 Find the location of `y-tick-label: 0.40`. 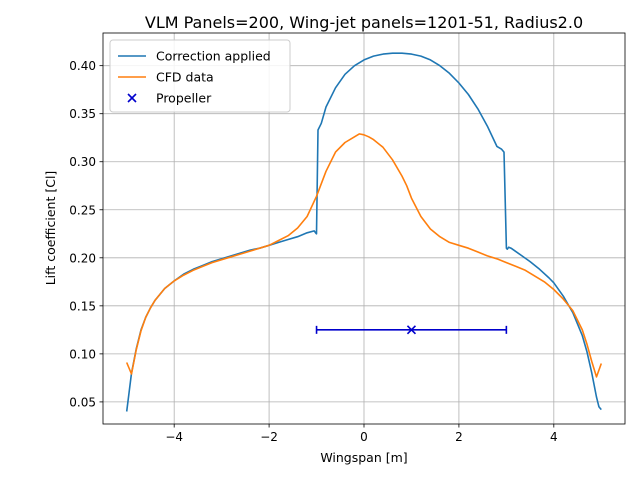

y-tick-label: 0.40 is located at coordinates (82, 66).